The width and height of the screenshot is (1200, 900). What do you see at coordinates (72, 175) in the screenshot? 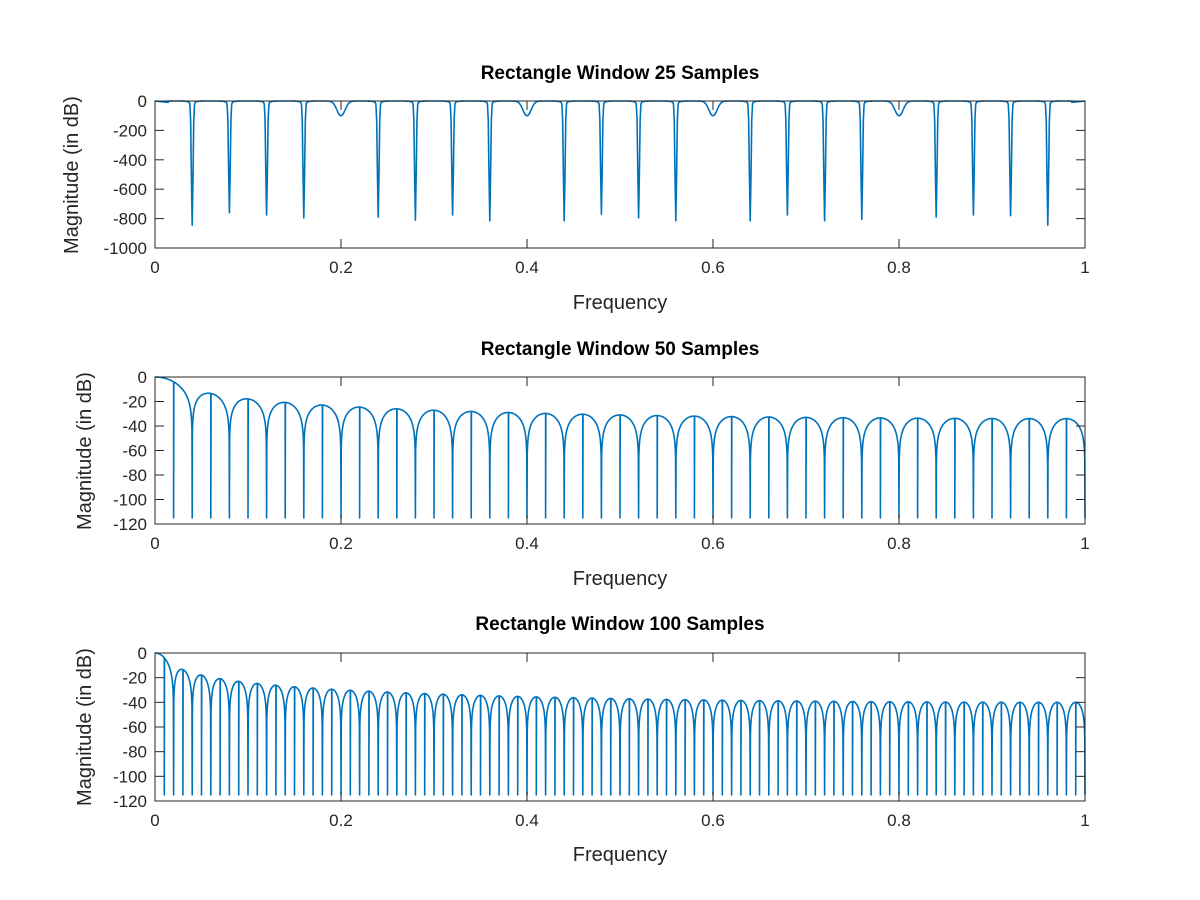
I see `subplot-1-ylabel: Magnitude (in dB)` at bounding box center [72, 175].